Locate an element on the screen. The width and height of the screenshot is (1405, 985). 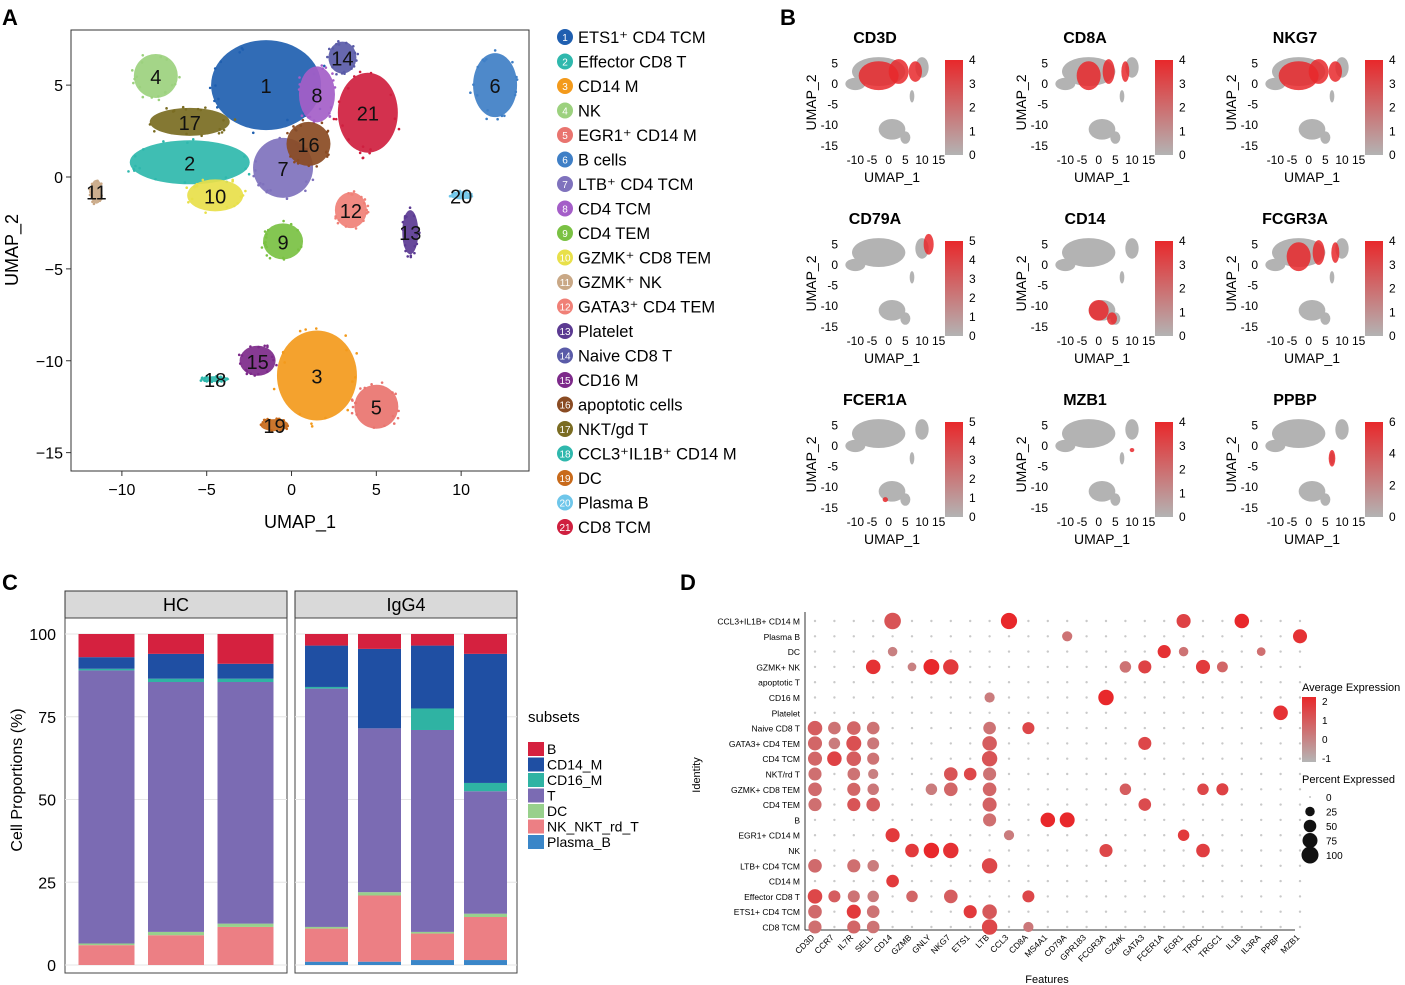
colorbar-tick-label: 2 is located at coordinates (1392, 108).